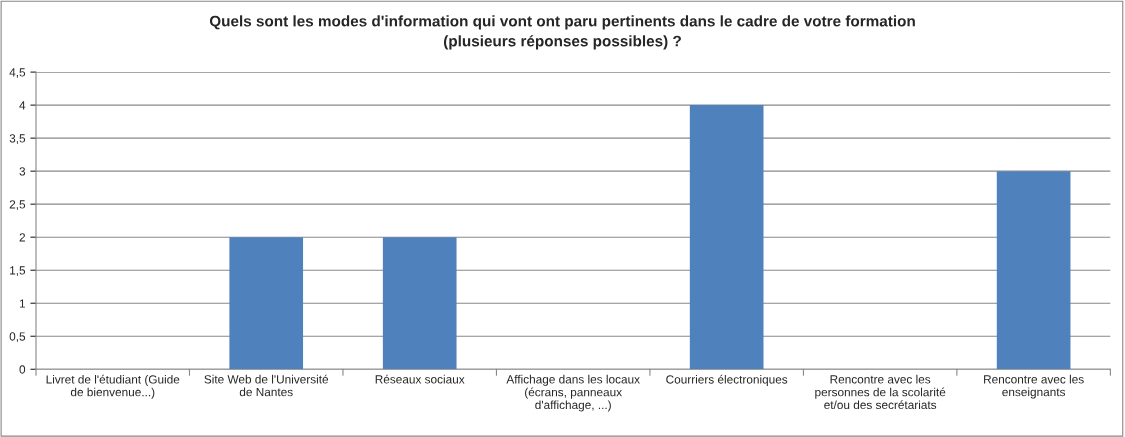 The image size is (1125, 437). What do you see at coordinates (22, 237) in the screenshot?
I see `y-tick-label: 2` at bounding box center [22, 237].